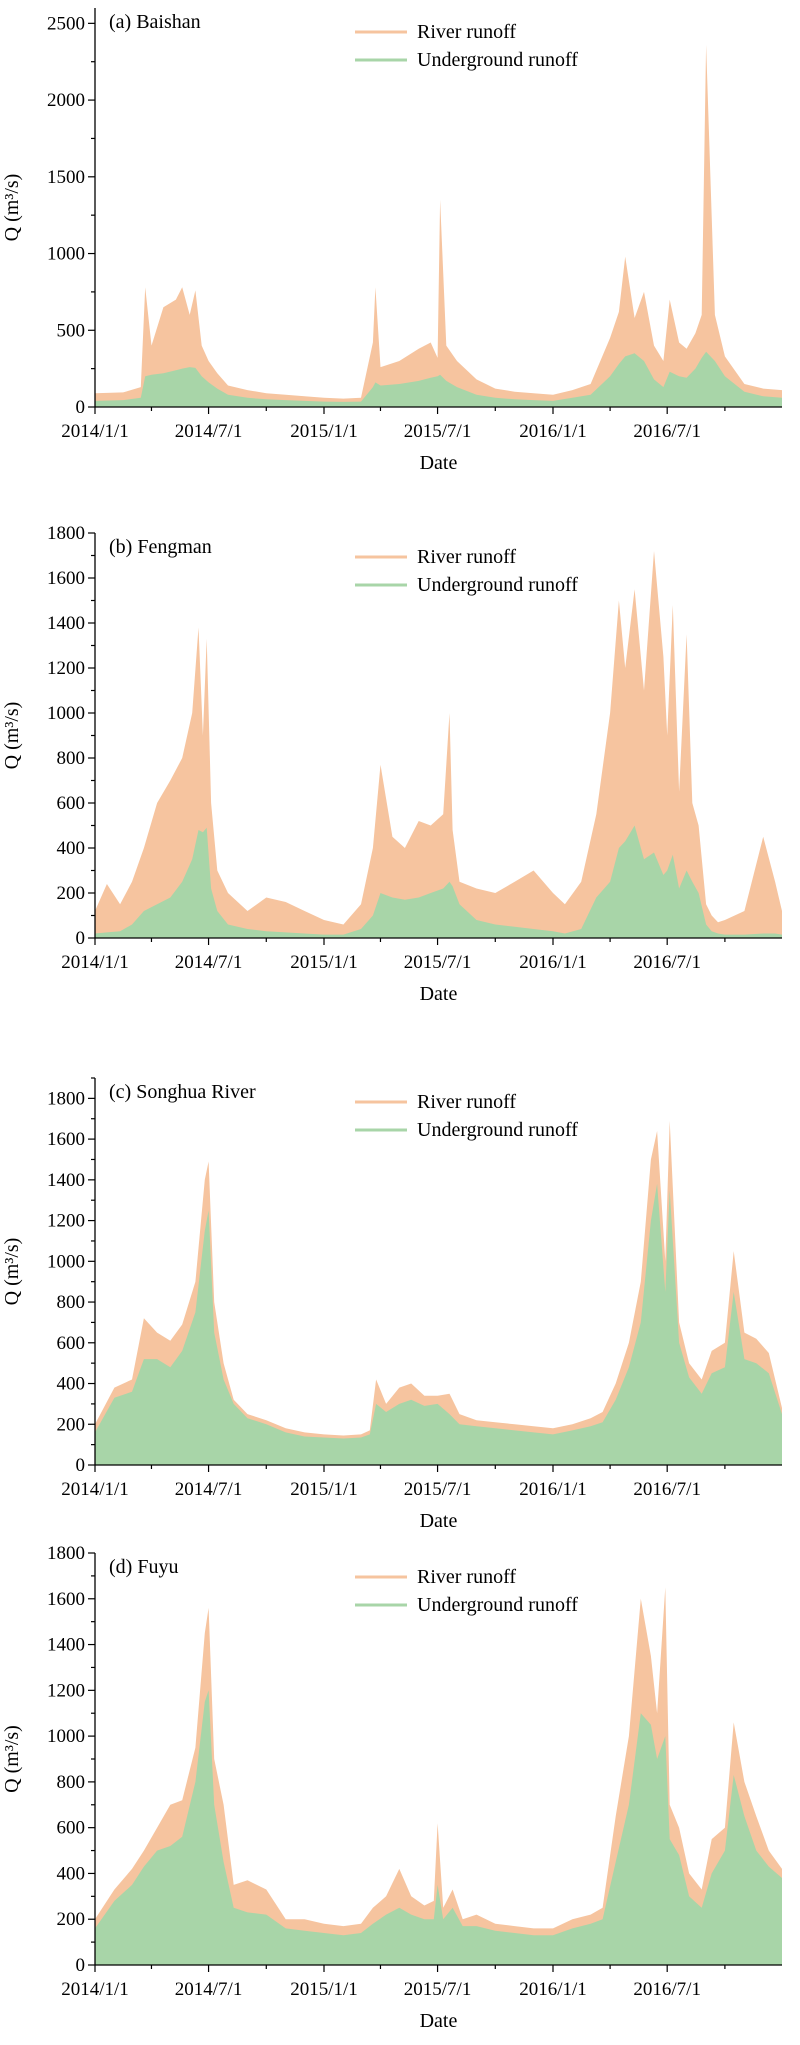 This screenshot has width=800, height=2045. What do you see at coordinates (66, 23) in the screenshot?
I see `y-tick-label: 2500` at bounding box center [66, 23].